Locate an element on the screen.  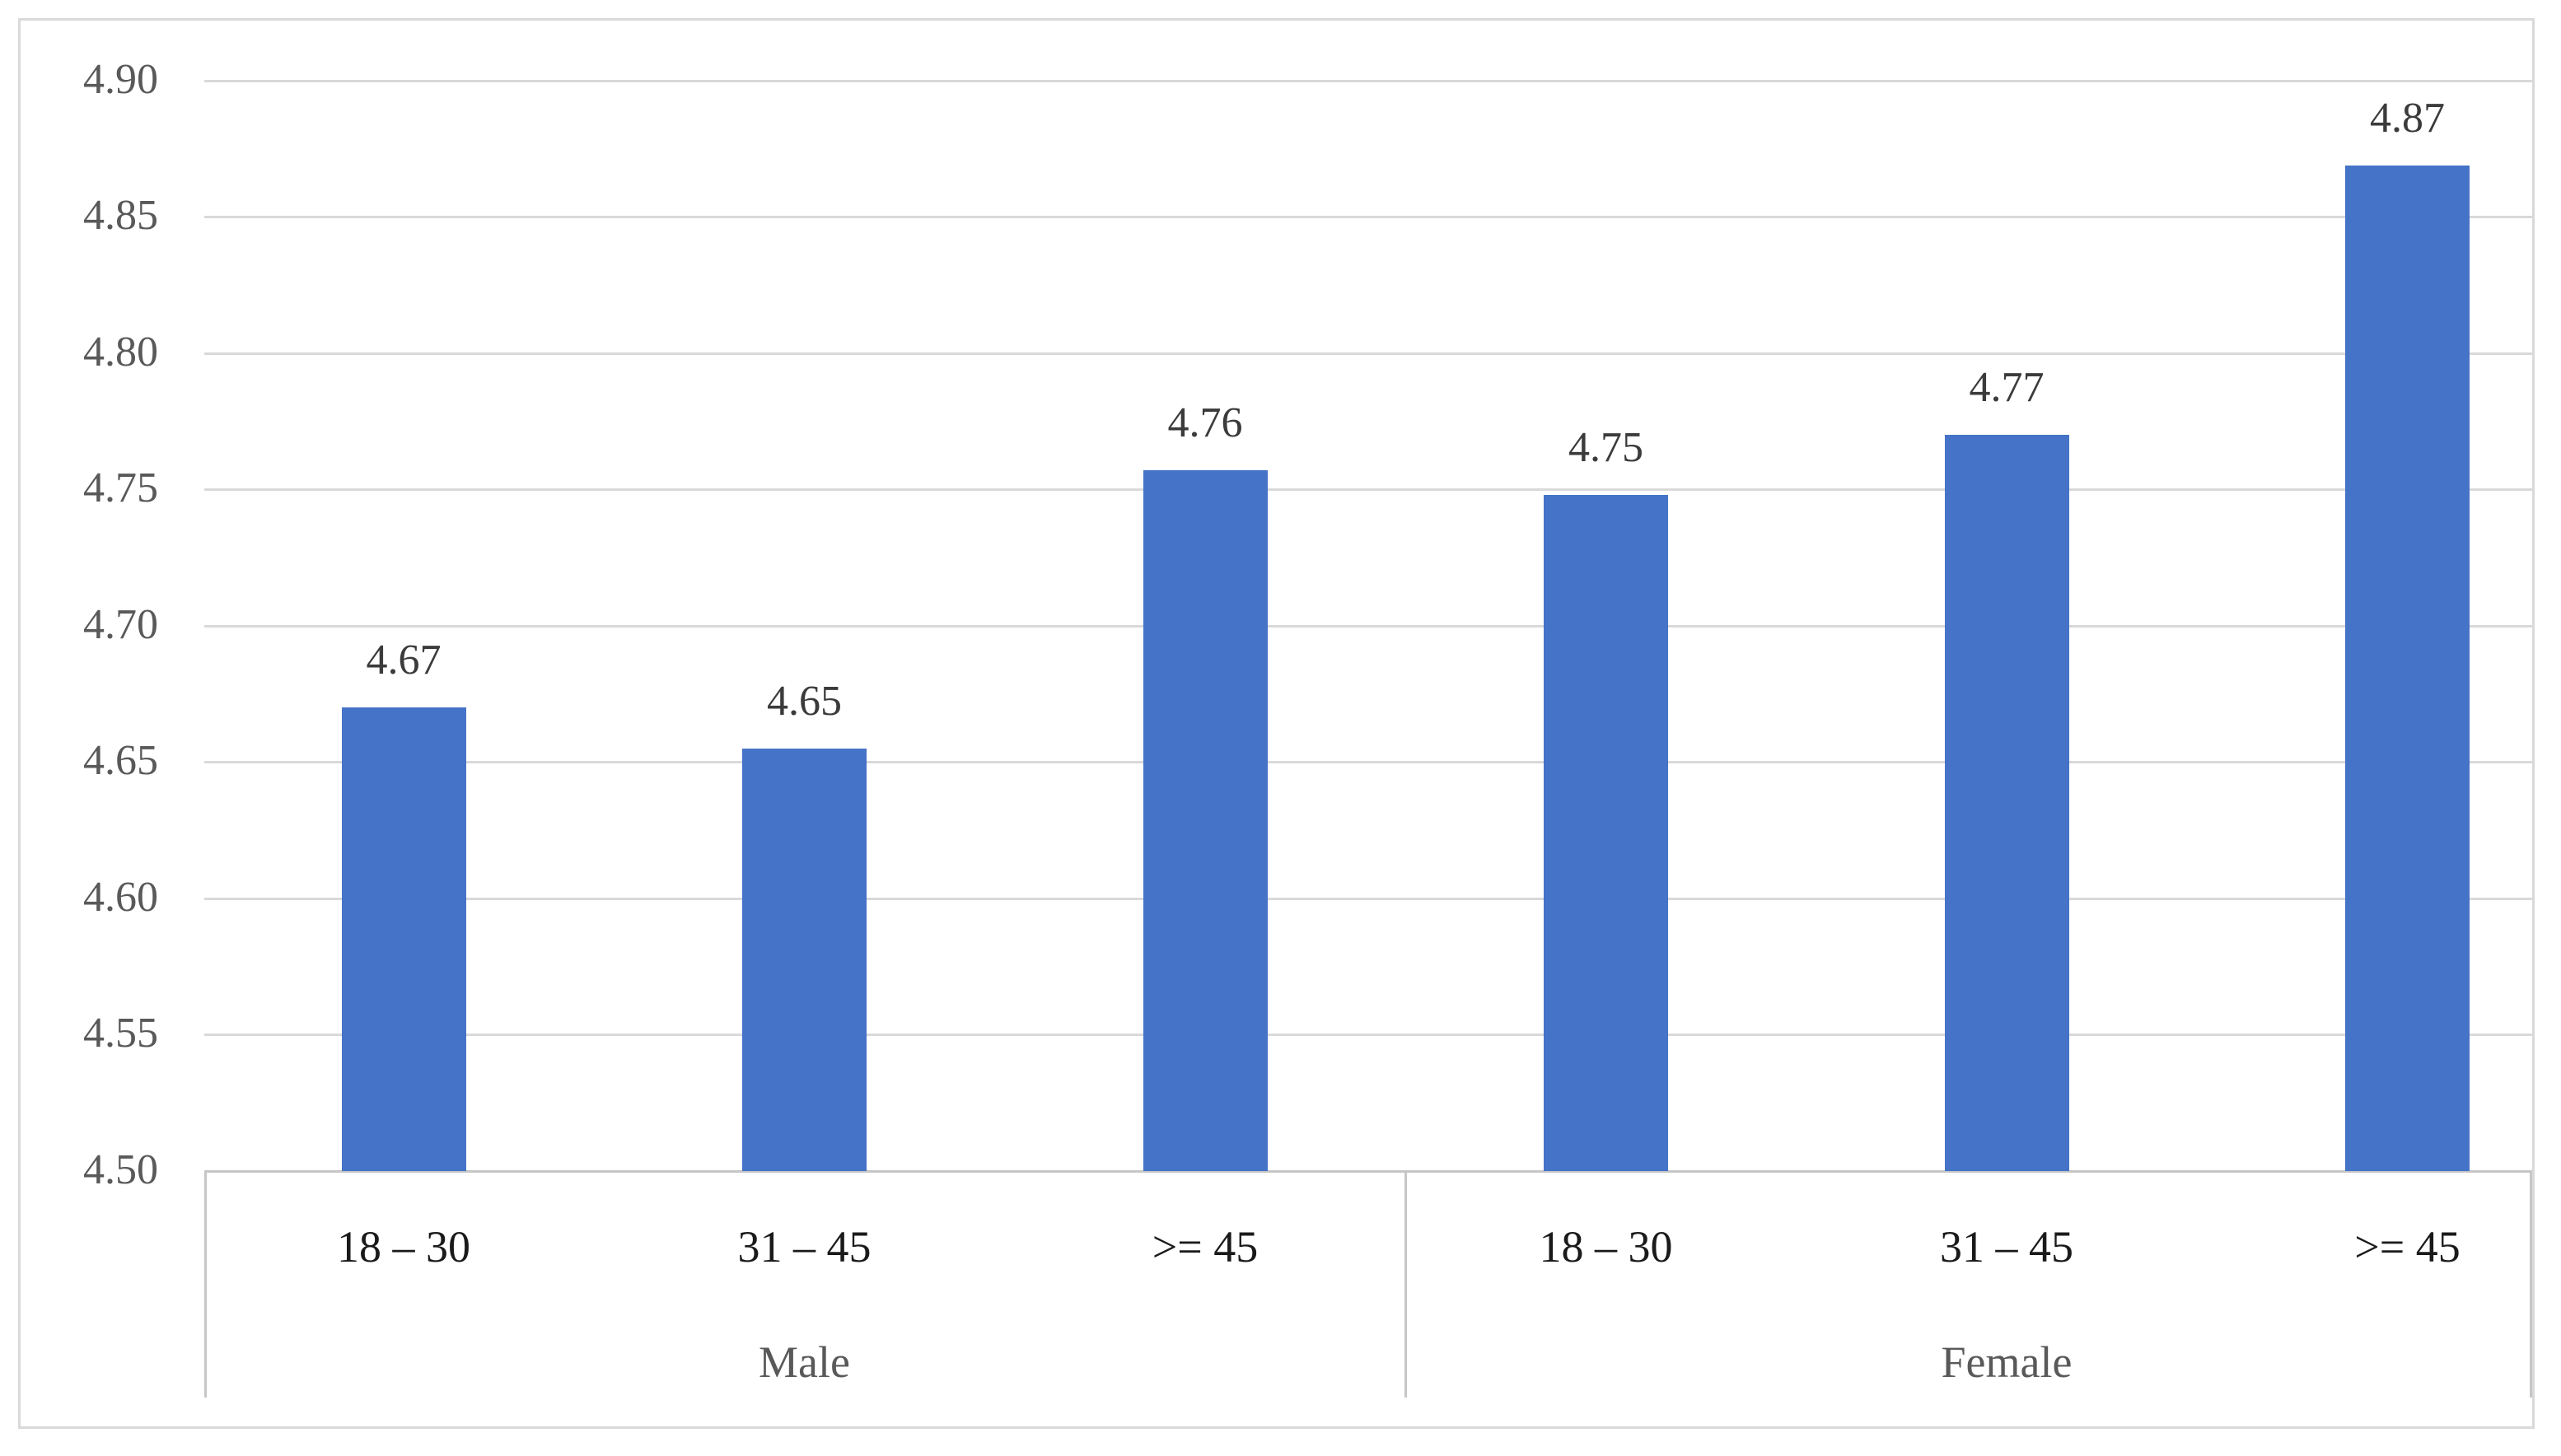
y-tick-label: 4.80 is located at coordinates (120, 352).